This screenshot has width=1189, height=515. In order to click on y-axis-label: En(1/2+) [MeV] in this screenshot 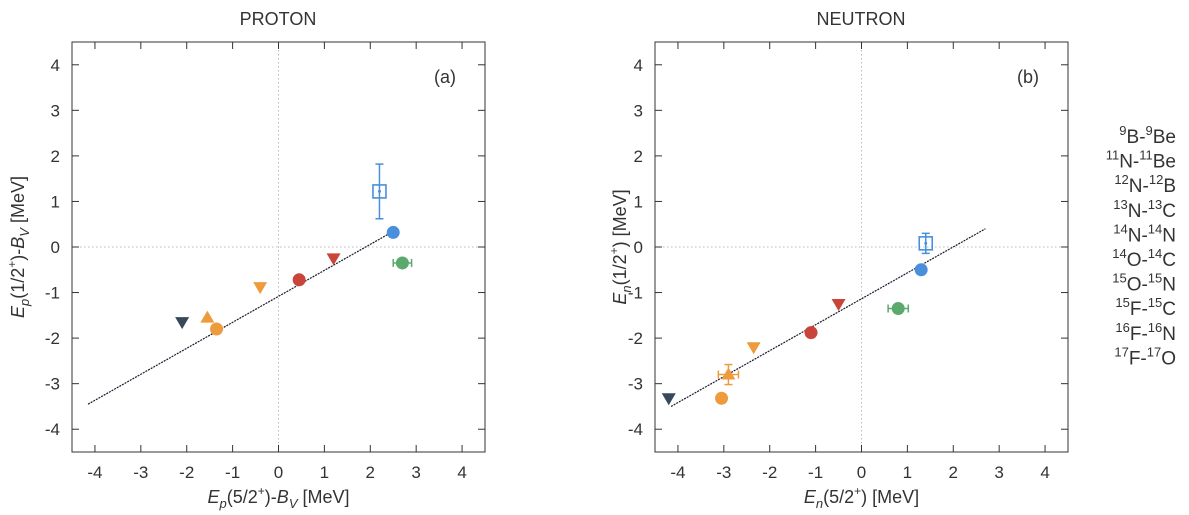, I will do `click(620, 246)`.